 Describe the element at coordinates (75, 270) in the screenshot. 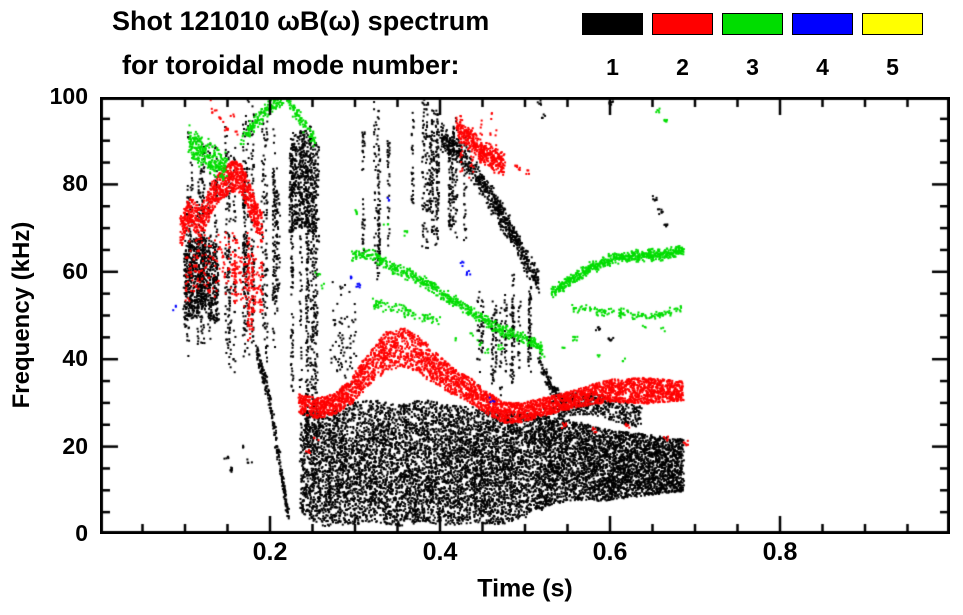

I see `y-tick-label: 60` at that location.